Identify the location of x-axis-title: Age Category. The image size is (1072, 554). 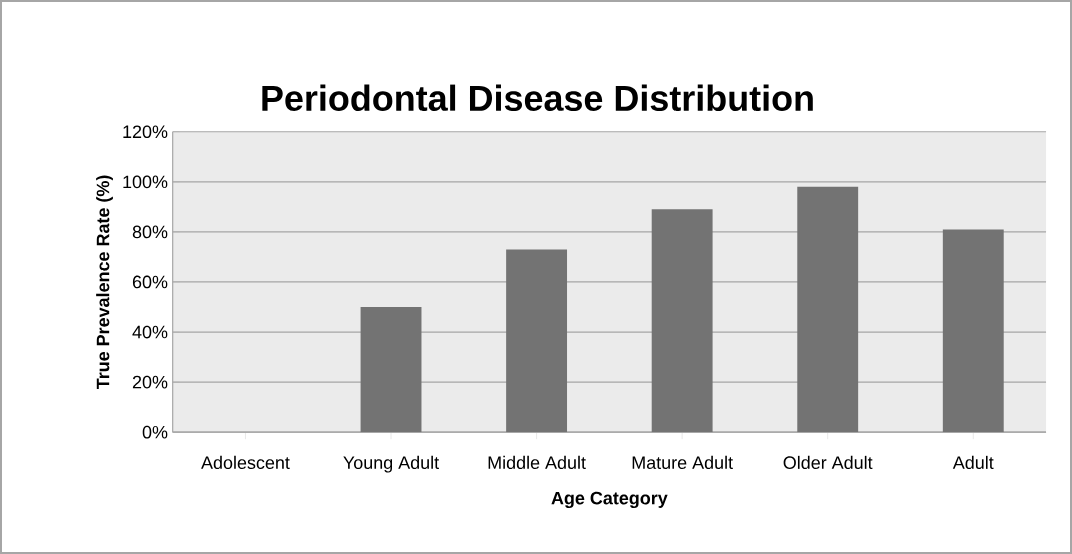
(609, 500).